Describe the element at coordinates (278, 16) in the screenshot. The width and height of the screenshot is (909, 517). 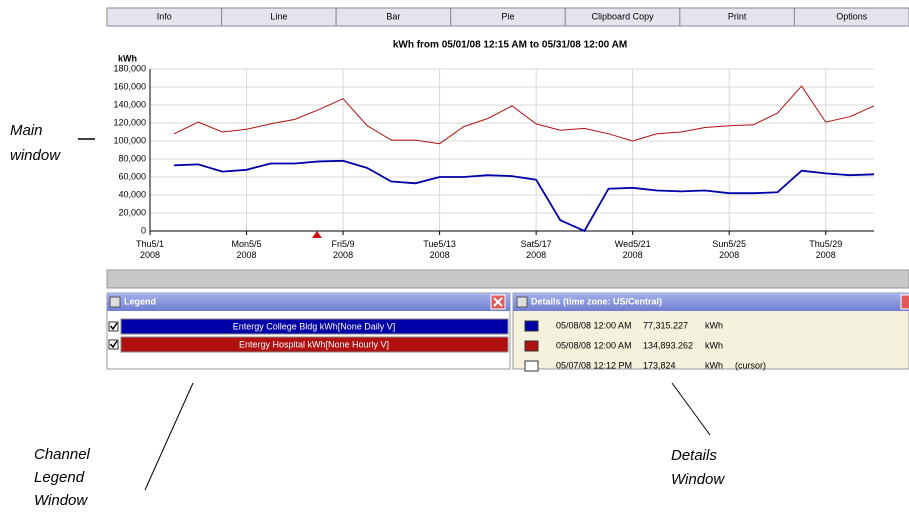
I see `toolbar-label: Line` at that location.